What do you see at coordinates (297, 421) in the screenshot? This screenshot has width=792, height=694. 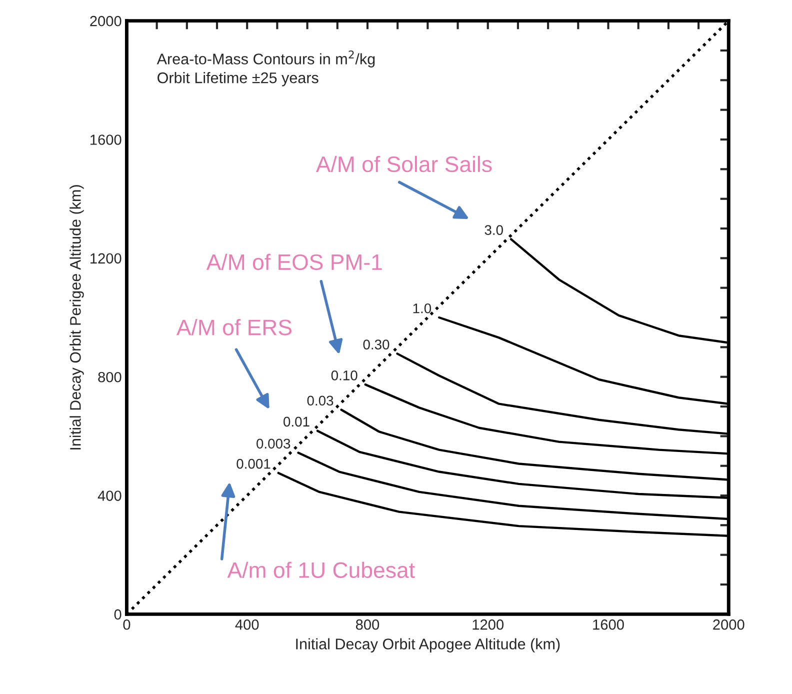 I see `series-label: 0.01` at bounding box center [297, 421].